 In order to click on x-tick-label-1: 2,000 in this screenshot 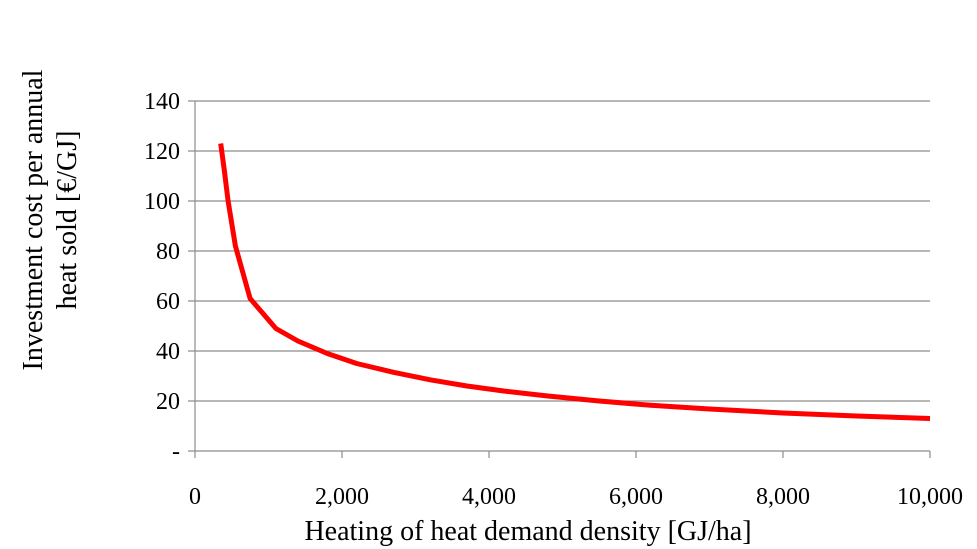, I will do `click(342, 497)`.